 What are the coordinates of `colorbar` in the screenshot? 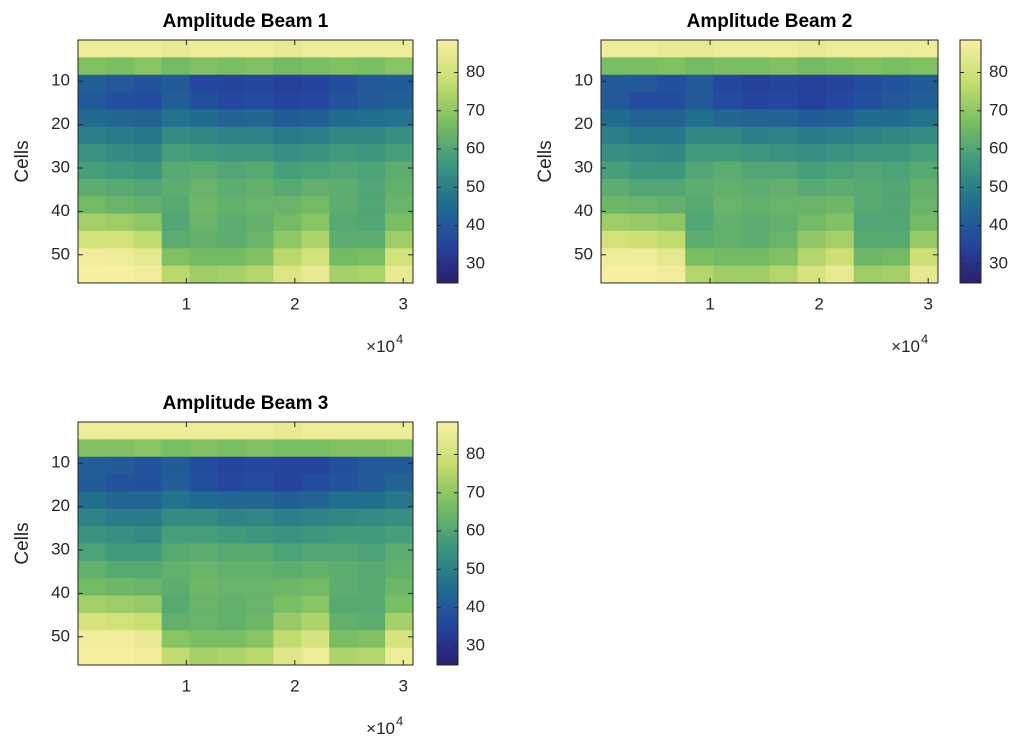 It's located at (447, 161).